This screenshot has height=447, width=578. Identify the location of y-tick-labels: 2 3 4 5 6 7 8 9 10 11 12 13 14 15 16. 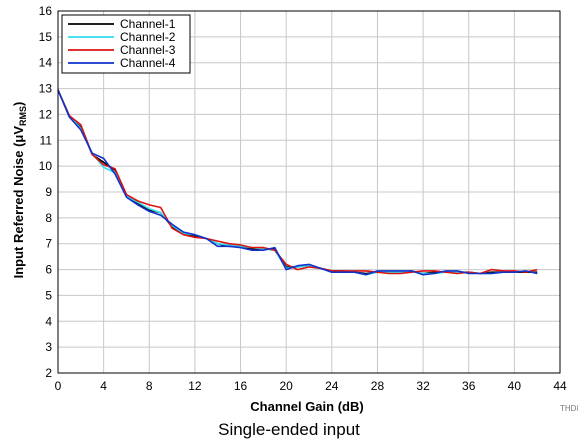
(46, 192).